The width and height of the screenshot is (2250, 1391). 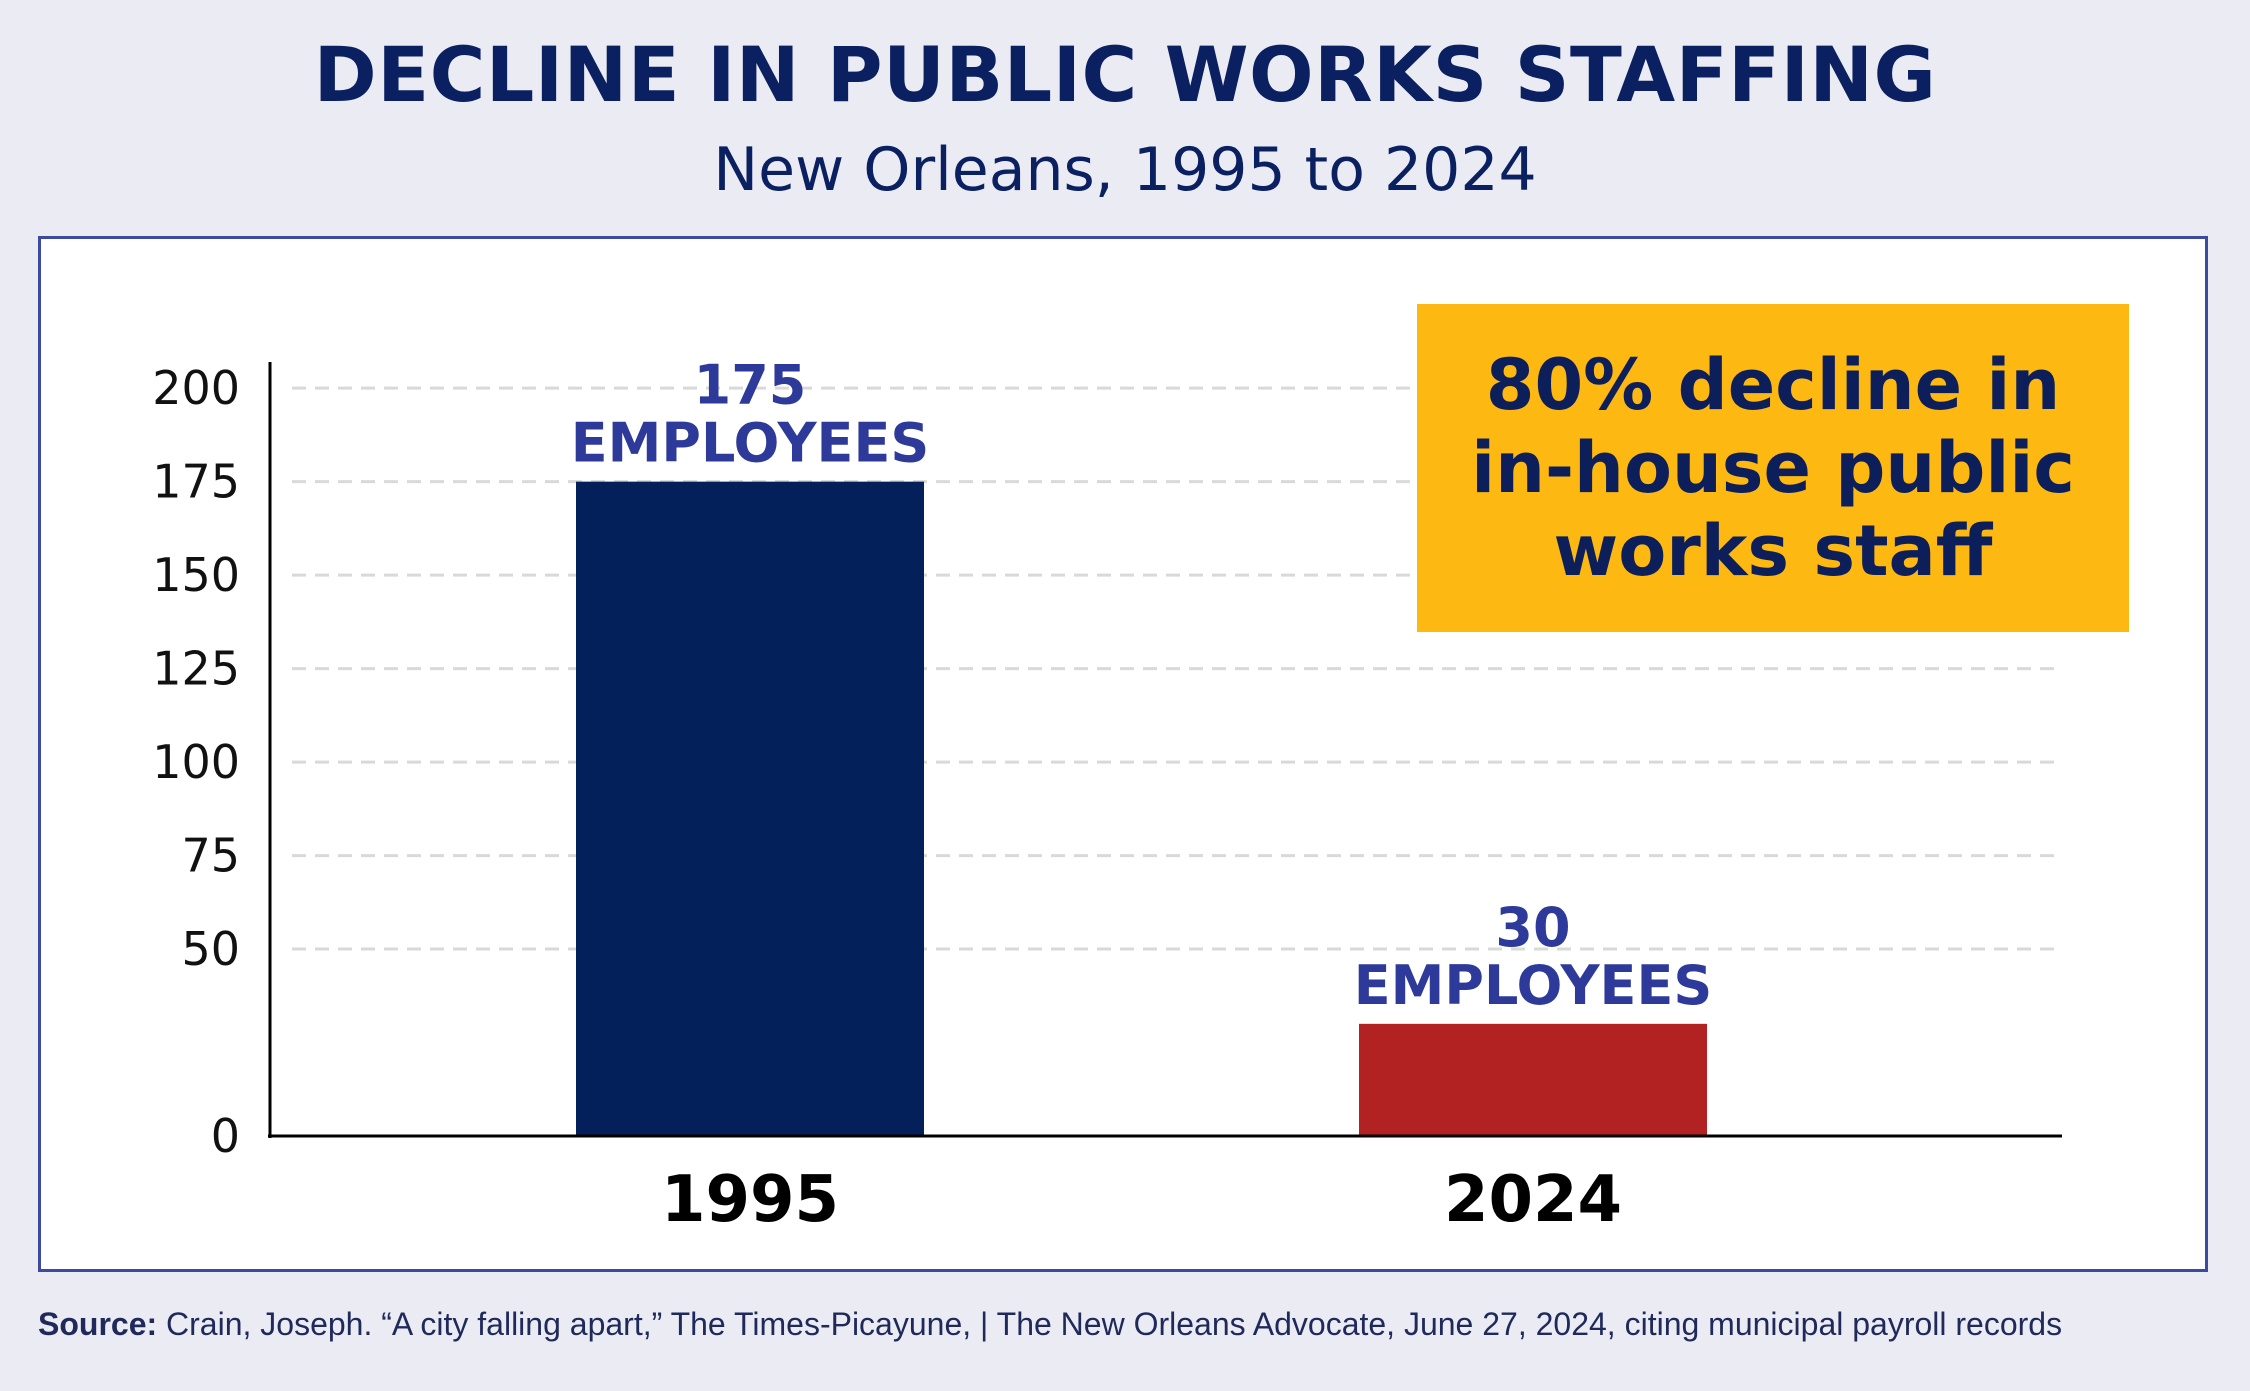 What do you see at coordinates (196, 482) in the screenshot?
I see `y-tick-label: 175` at bounding box center [196, 482].